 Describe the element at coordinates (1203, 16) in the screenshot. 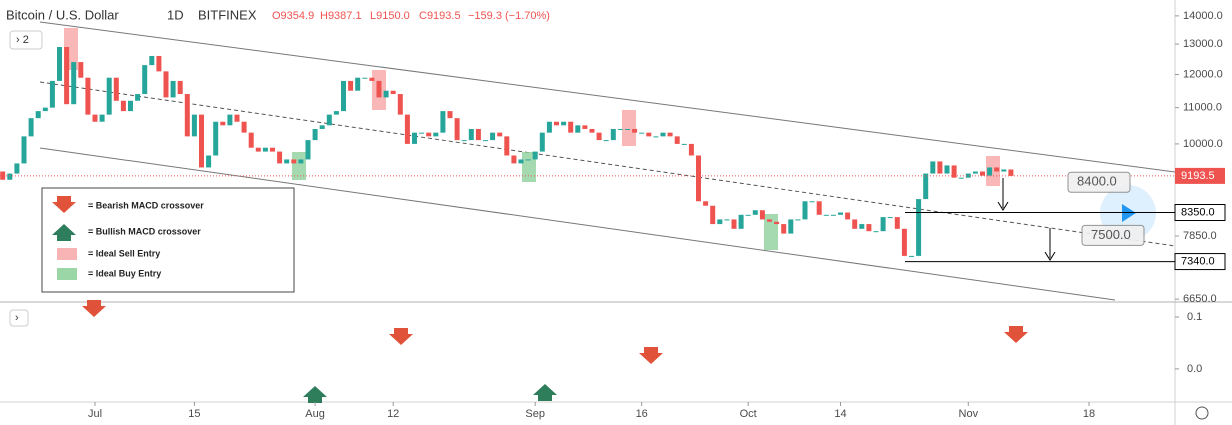

I see `y-tick-label: 14000.0` at that location.